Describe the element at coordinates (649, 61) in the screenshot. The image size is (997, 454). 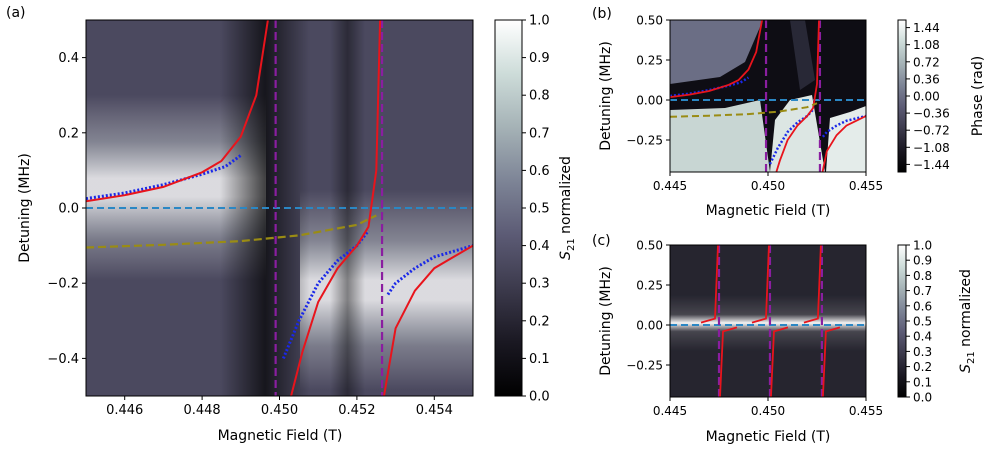
I see `panel-b-ytick-label: 0.25` at that location.